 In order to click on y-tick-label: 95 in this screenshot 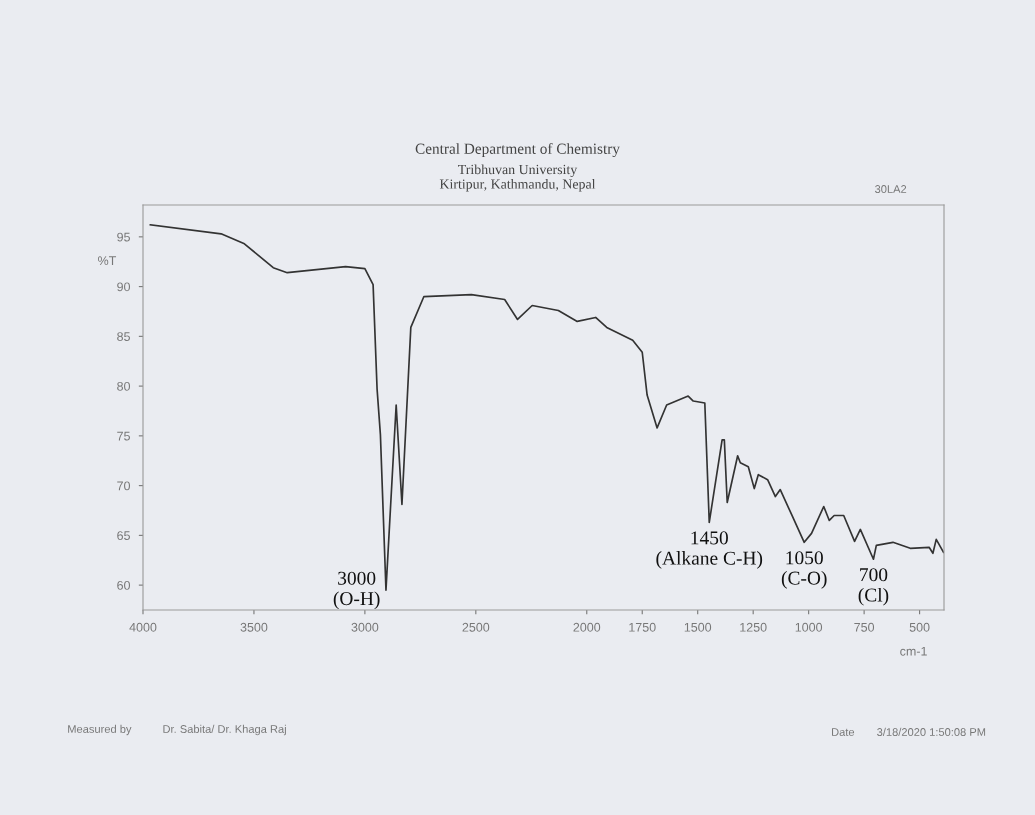, I will do `click(123, 237)`.